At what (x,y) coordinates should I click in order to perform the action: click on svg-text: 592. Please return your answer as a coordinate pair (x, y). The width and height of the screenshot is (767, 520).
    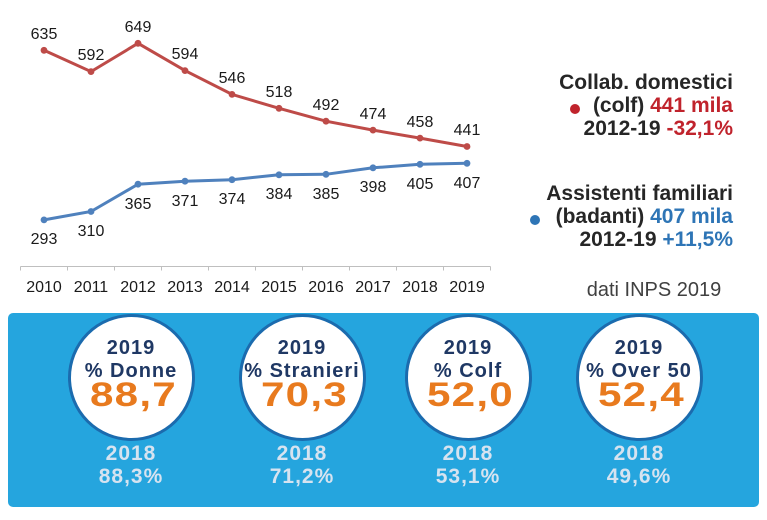
    Looking at the image, I should click on (91, 55).